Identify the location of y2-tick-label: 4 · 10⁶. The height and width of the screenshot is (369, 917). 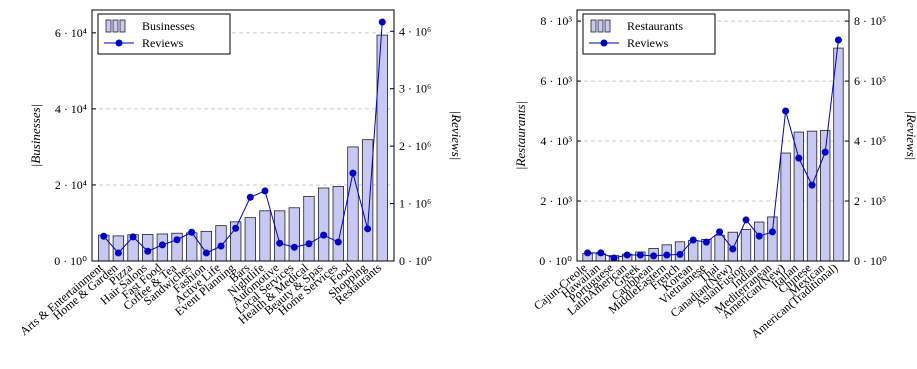
(415, 31).